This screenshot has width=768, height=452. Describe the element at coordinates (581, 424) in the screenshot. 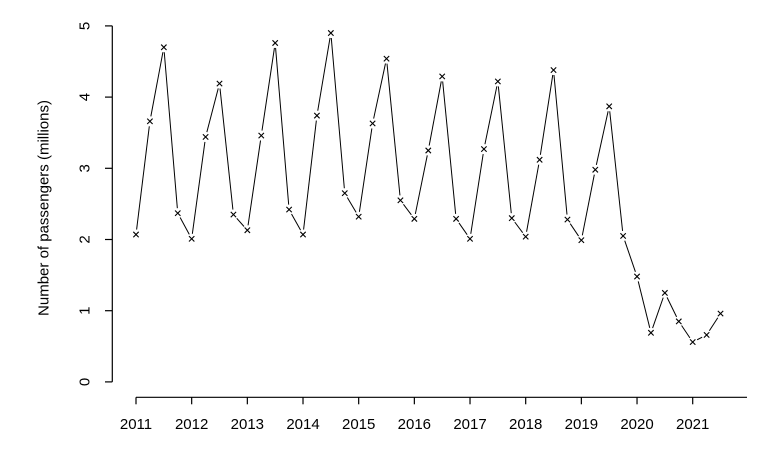

I see `x-tick-label: 2019` at that location.